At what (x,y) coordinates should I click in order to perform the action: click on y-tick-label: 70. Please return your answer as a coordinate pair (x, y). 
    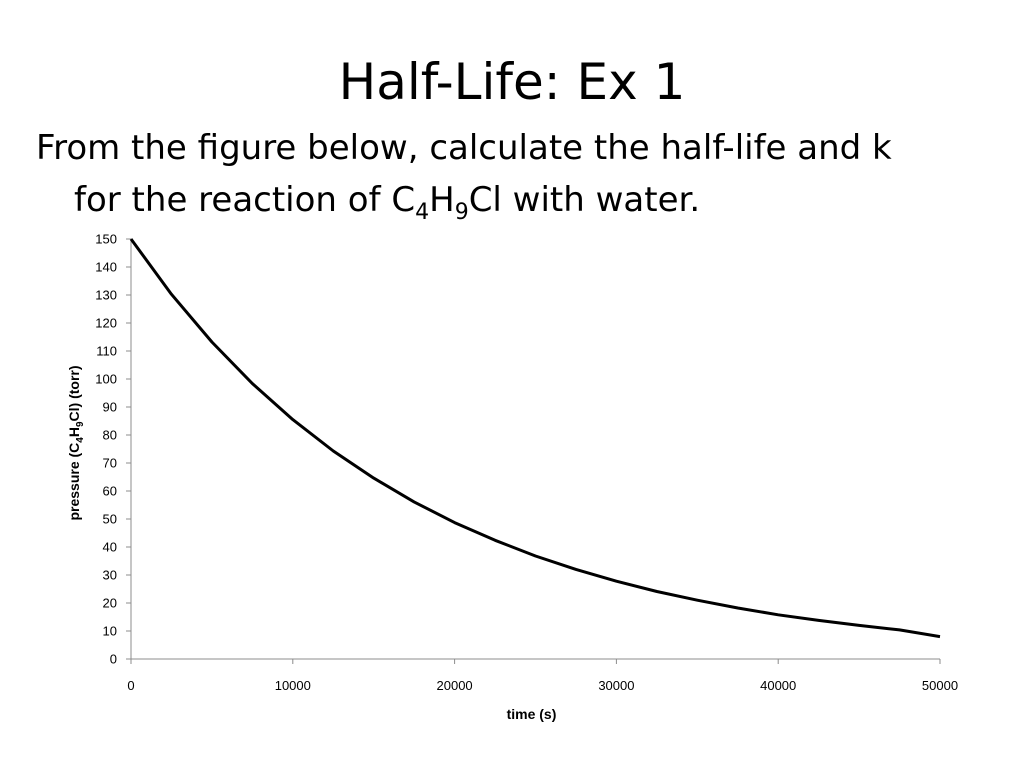
    Looking at the image, I should click on (110, 463).